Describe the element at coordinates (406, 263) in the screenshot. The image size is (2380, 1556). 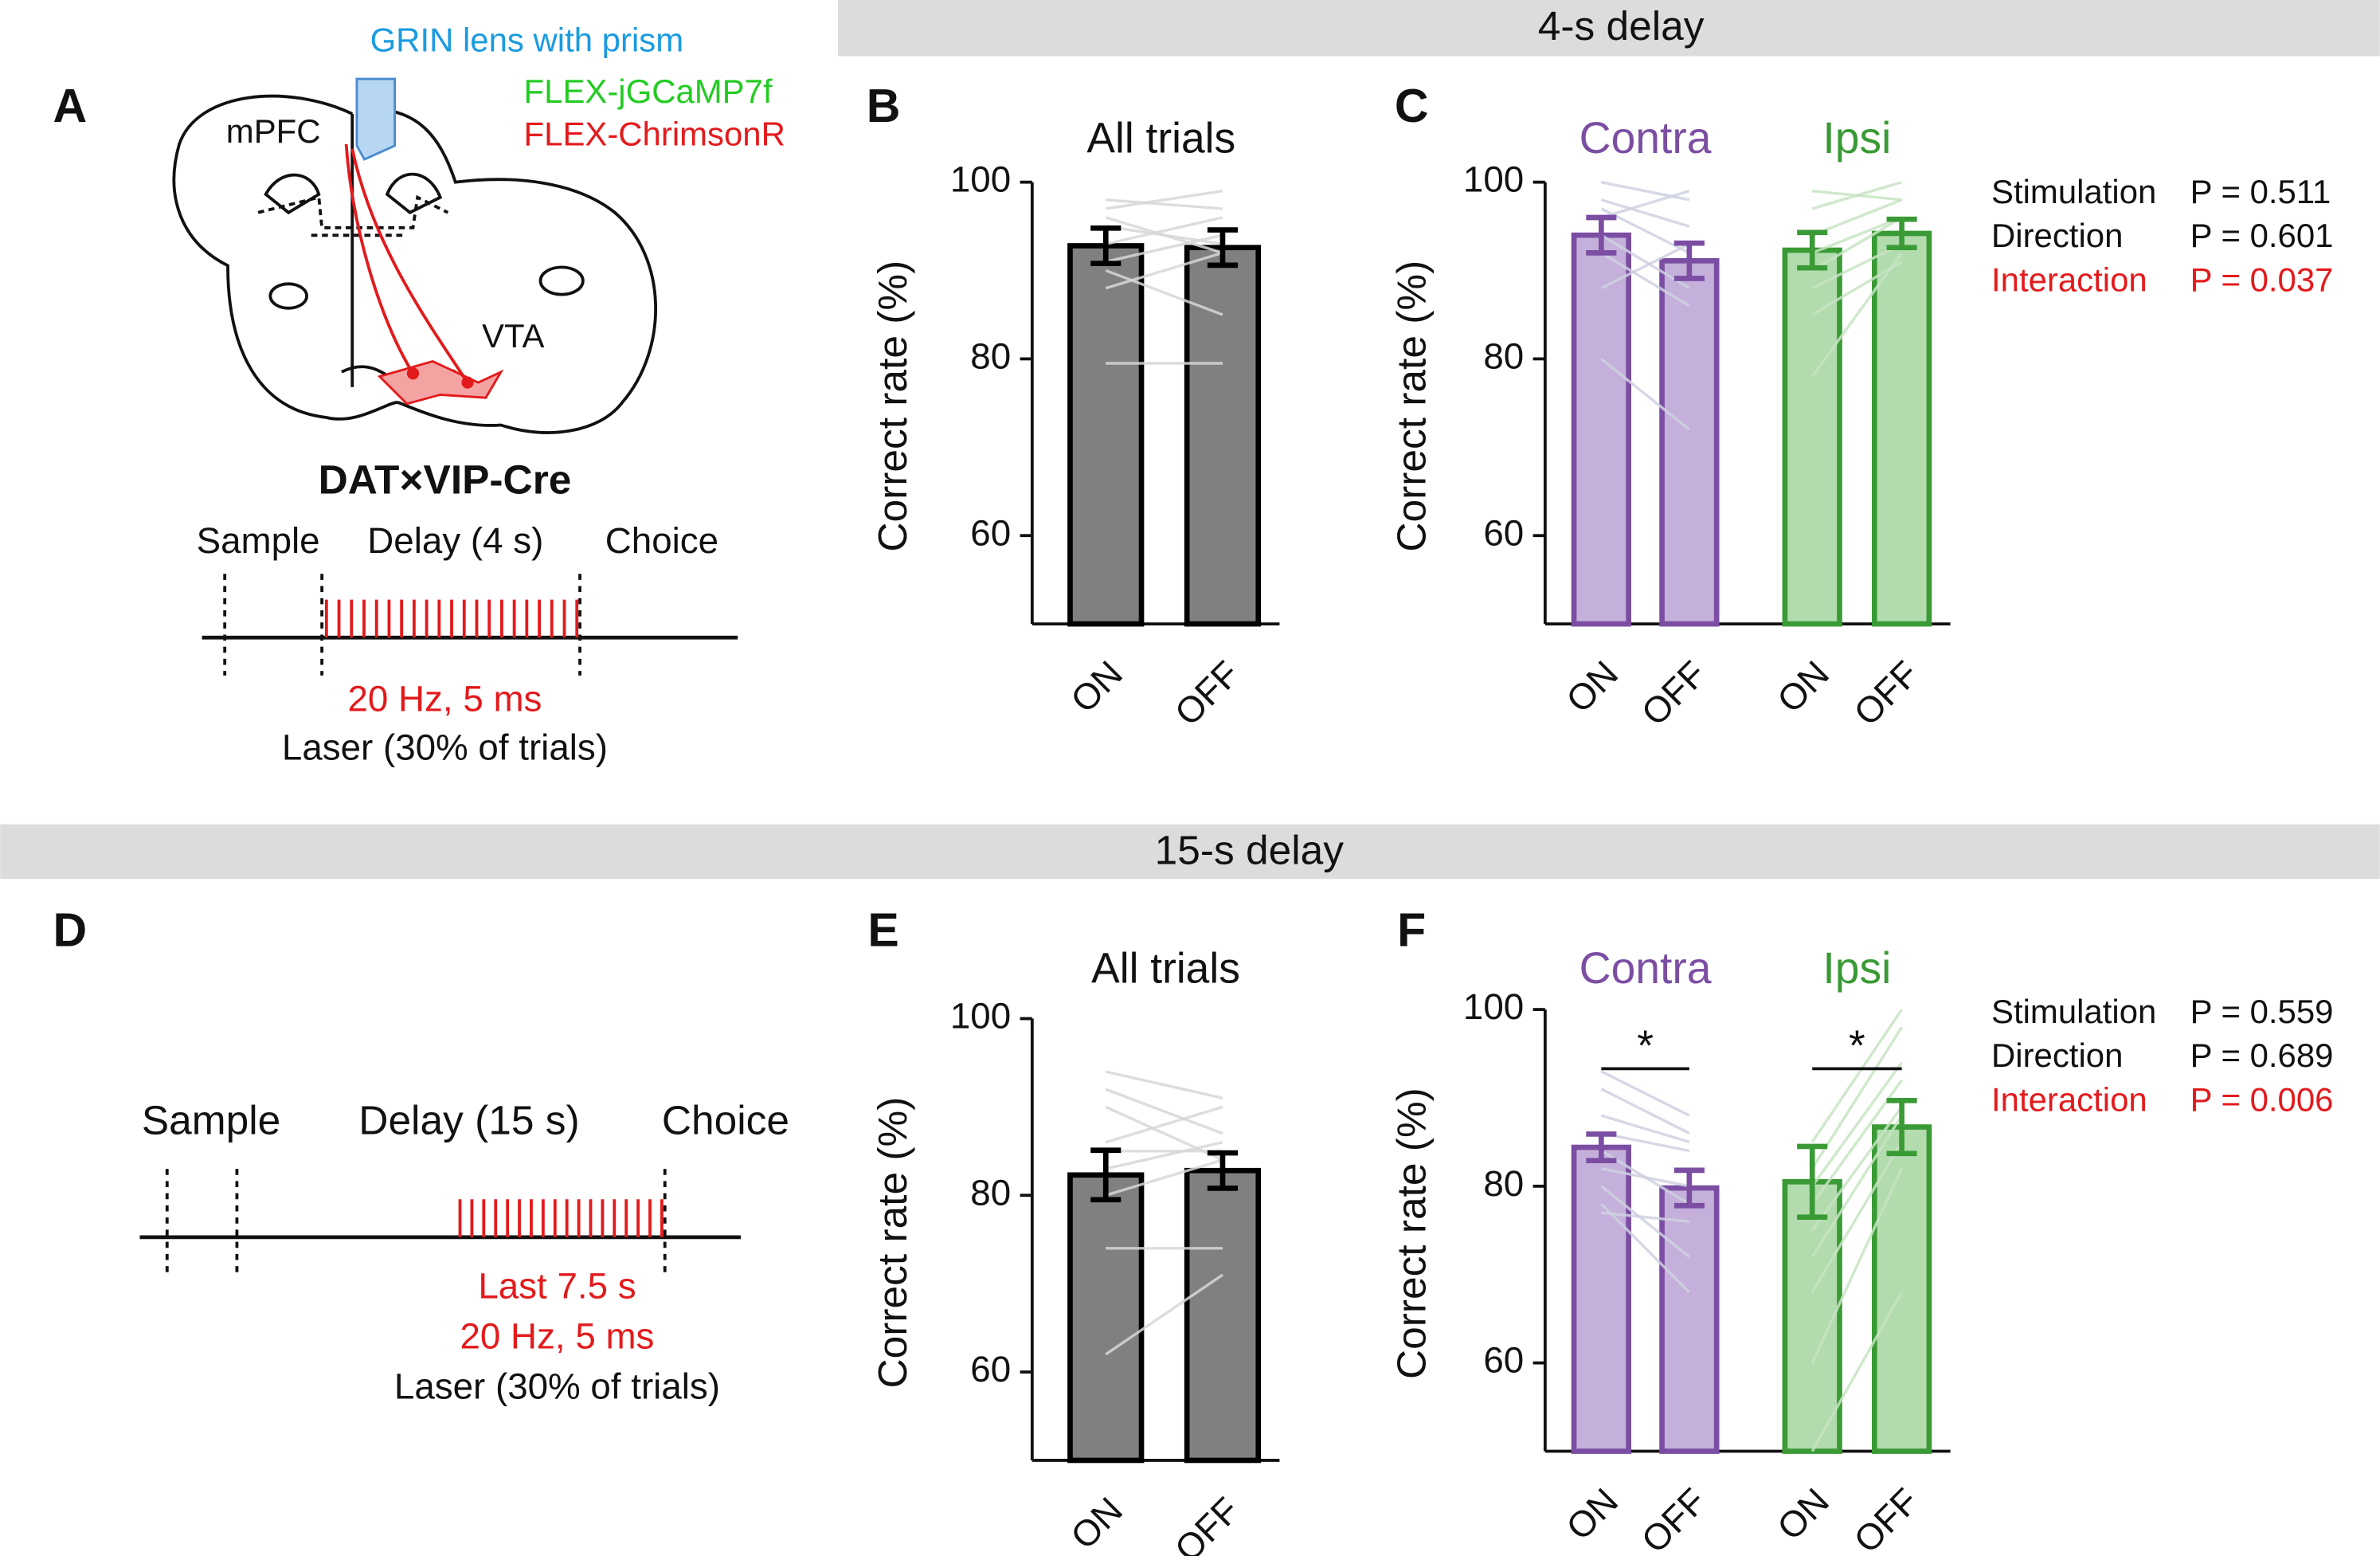
I see `projection` at that location.